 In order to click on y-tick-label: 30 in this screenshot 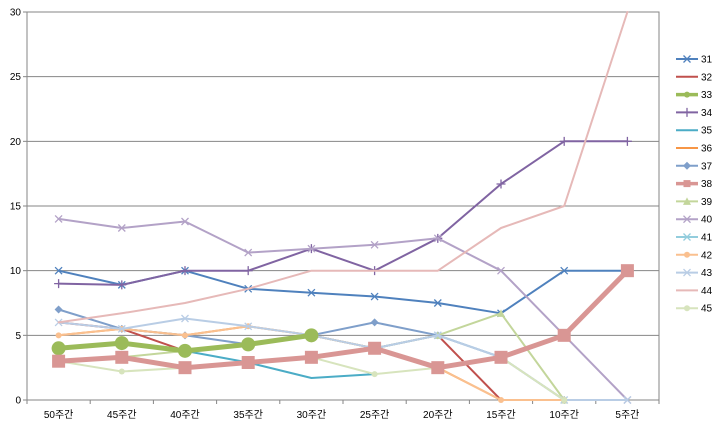, I will do `click(16, 13)`.